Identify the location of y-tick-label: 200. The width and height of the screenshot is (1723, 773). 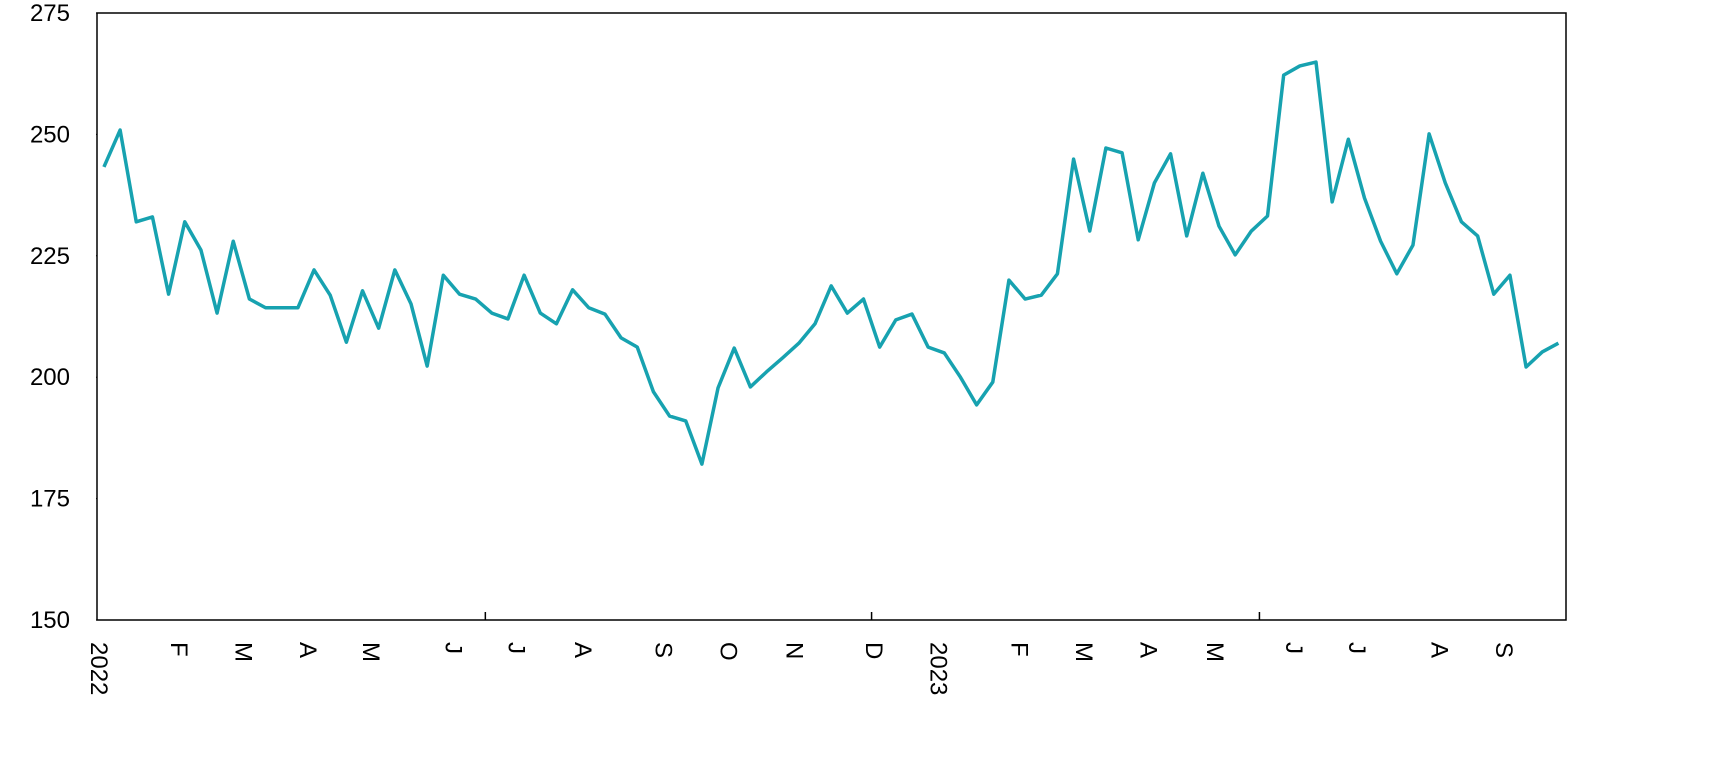
(50, 377).